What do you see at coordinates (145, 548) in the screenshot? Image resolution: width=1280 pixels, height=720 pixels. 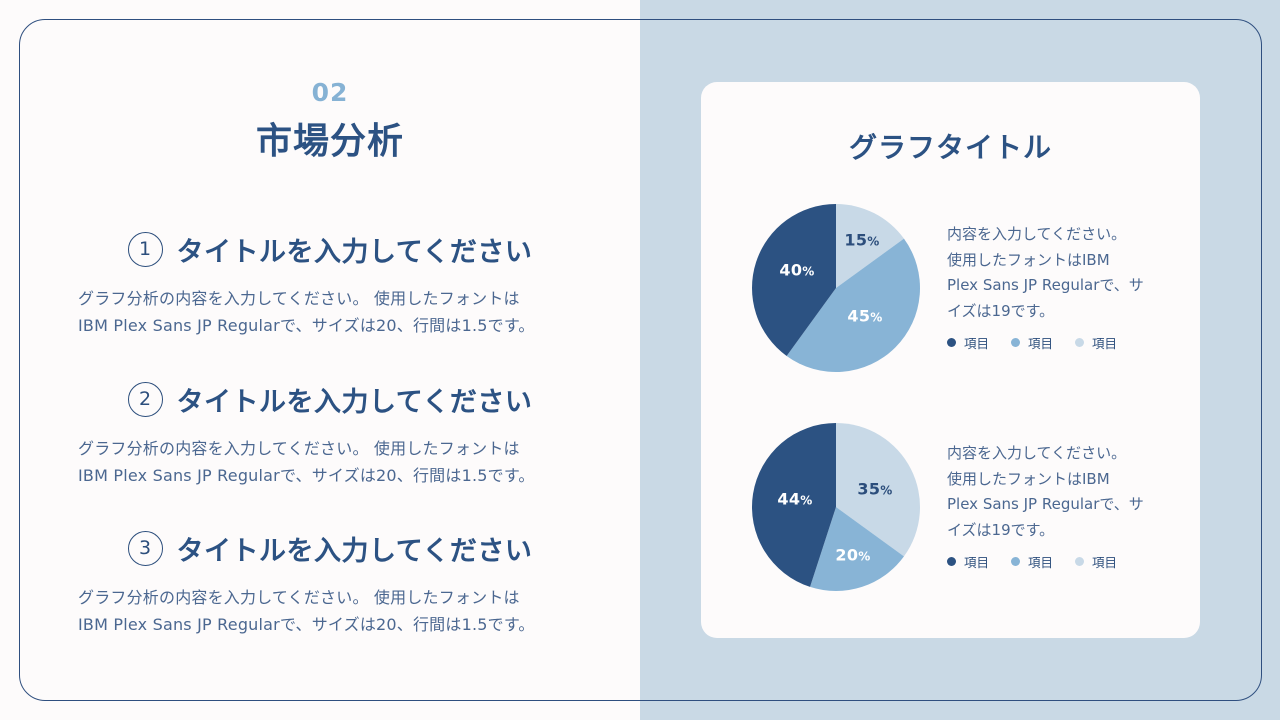 I see `circled-number-icon: 3` at bounding box center [145, 548].